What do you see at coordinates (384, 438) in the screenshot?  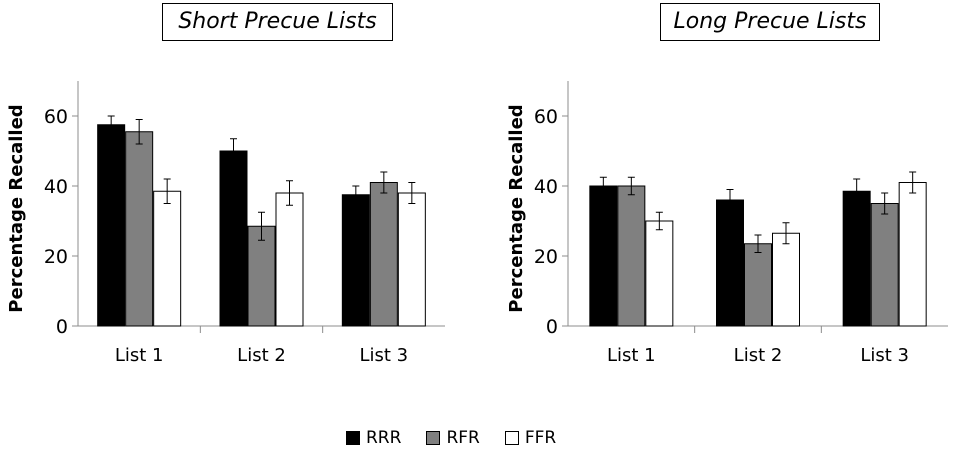 I see `legend-label-rrr: RRR` at bounding box center [384, 438].